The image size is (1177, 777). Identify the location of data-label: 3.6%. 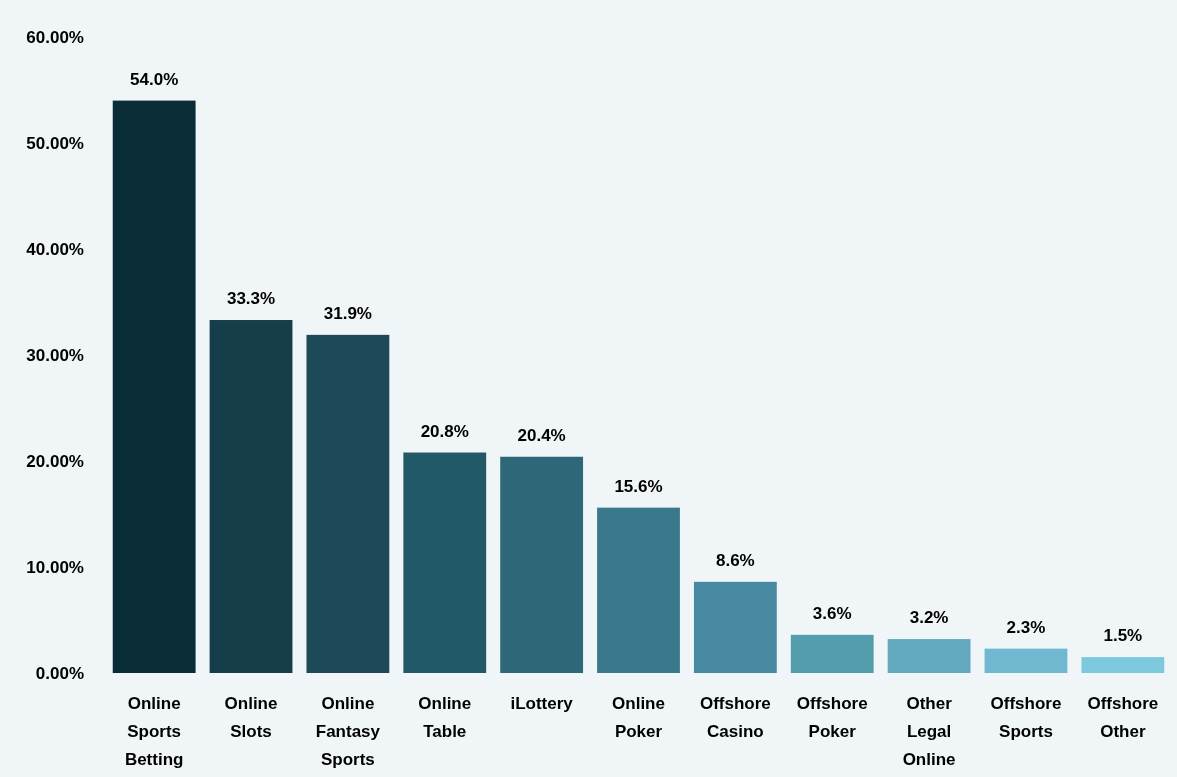
(832, 613).